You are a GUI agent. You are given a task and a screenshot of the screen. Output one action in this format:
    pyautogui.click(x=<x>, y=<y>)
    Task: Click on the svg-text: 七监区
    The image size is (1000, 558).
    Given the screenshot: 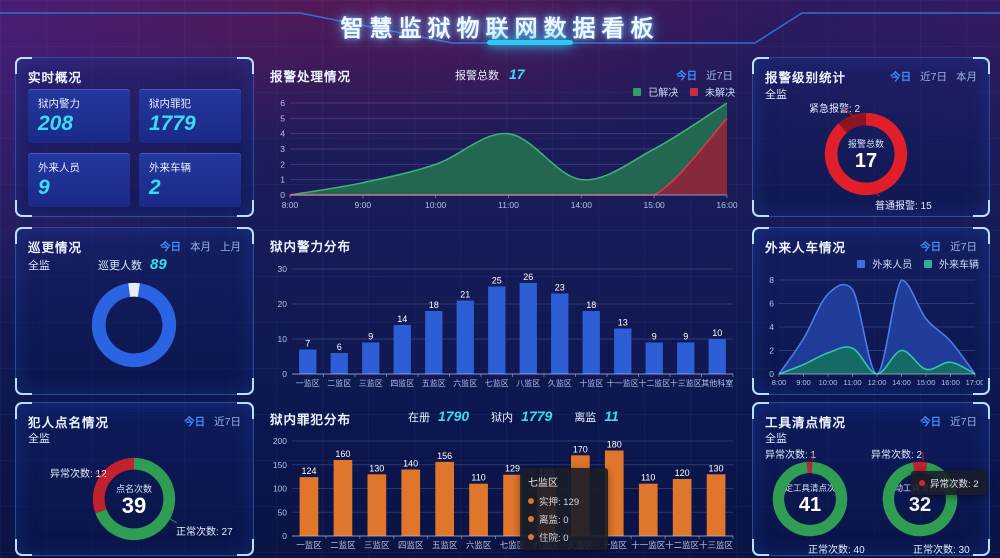 What is the action you would take?
    pyautogui.click(x=513, y=545)
    